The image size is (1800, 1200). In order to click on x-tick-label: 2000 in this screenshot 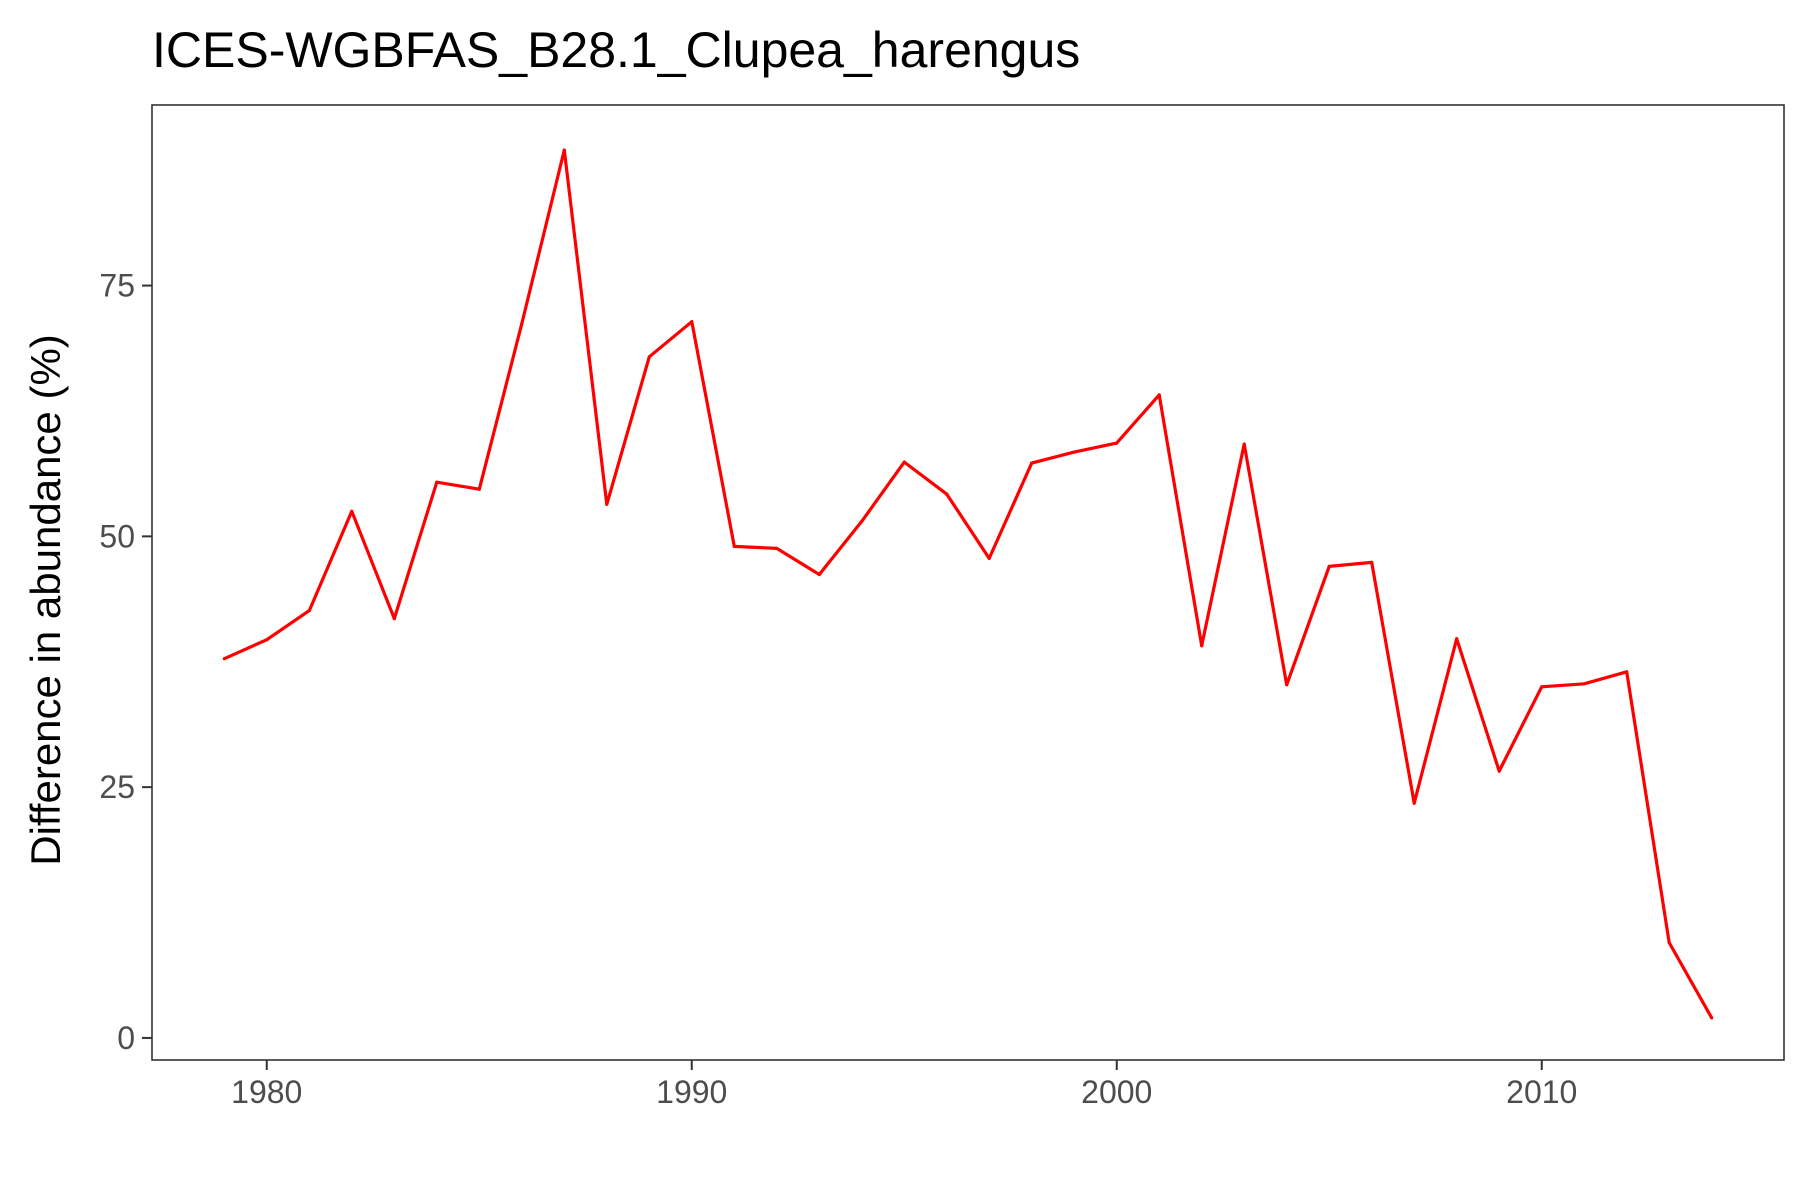, I will do `click(1116, 1092)`.